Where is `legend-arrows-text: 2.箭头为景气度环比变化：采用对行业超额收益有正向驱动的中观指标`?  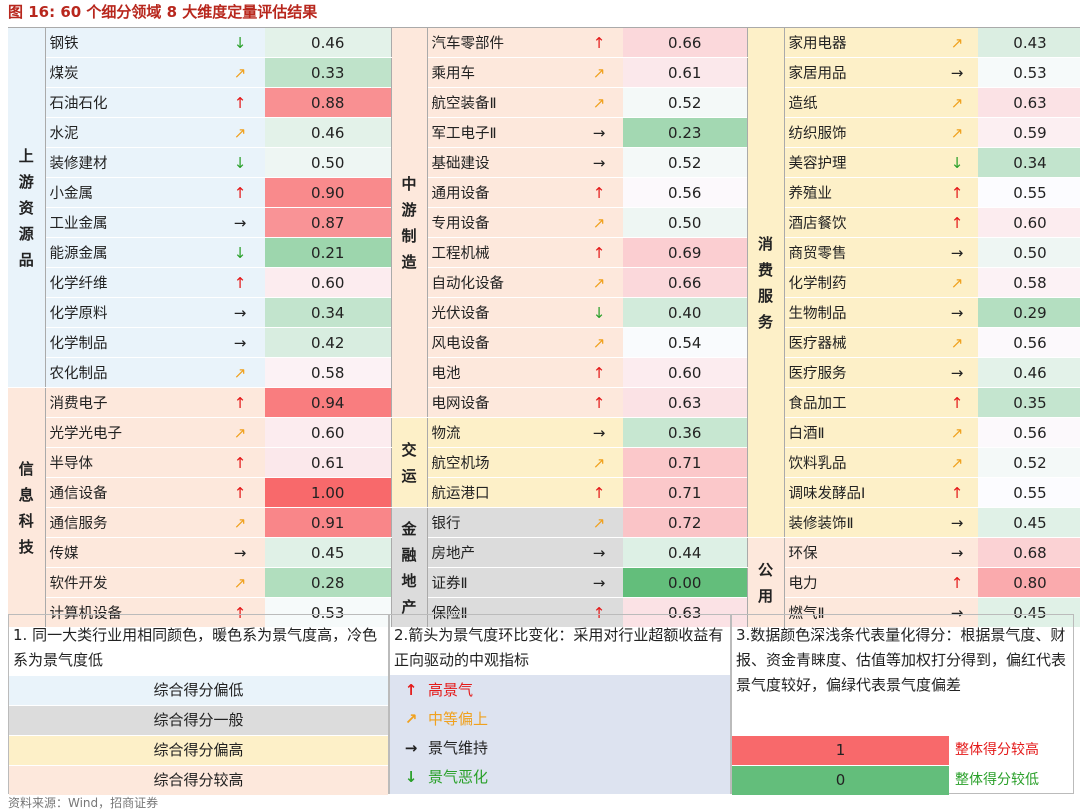 legend-arrows-text: 2.箭头为景气度环比变化：采用对行业超额收益有正向驱动的中观指标 is located at coordinates (559, 647).